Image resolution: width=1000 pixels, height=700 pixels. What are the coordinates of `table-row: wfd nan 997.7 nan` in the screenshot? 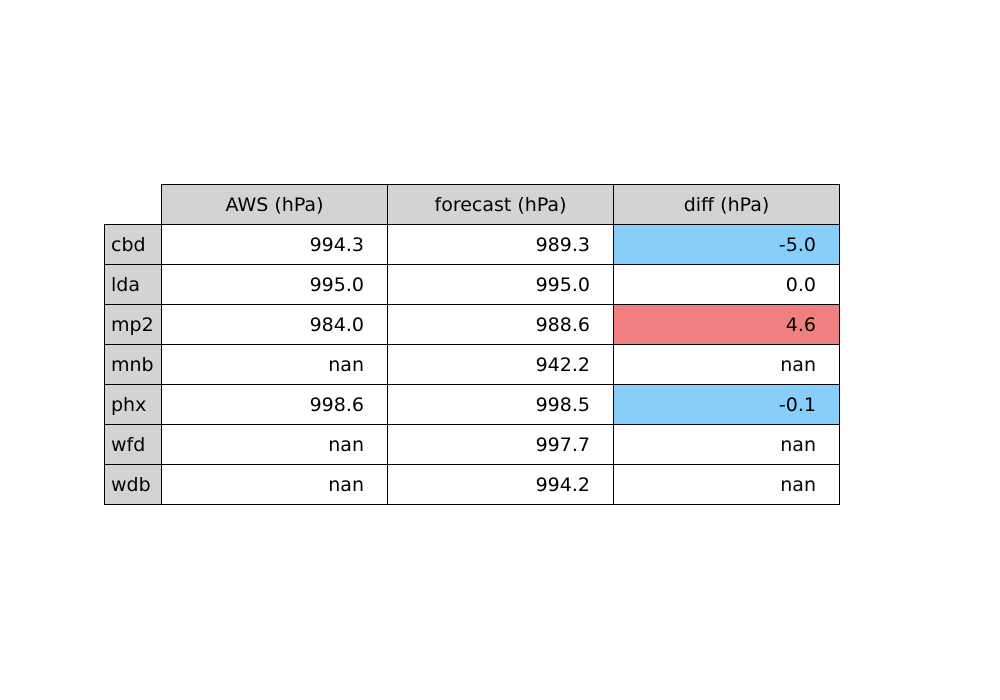 It's located at (472, 444).